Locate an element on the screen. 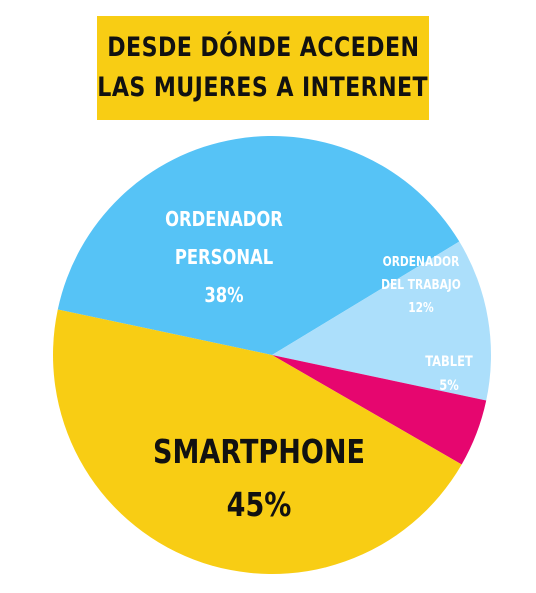 This screenshot has width=536, height=593. tablet-label-line-1: TABLET is located at coordinates (449, 362).